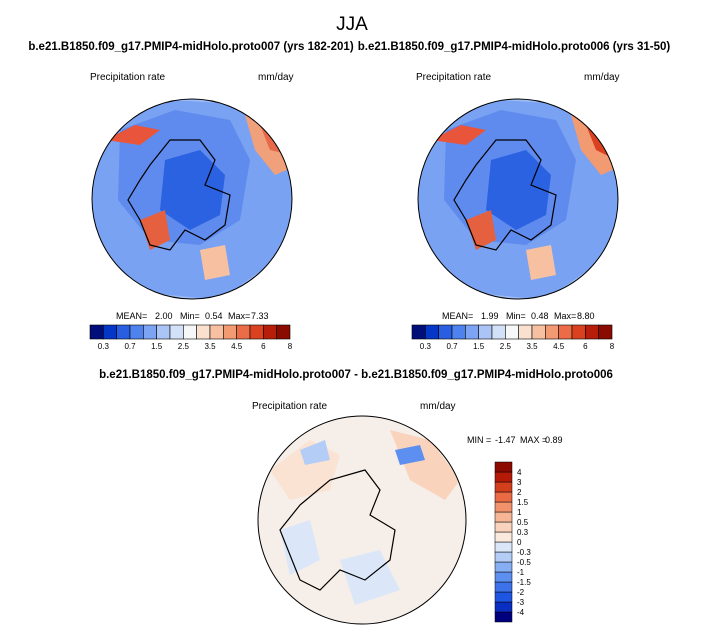  I want to click on panel-2-field-pacific-high, so click(458, 135).